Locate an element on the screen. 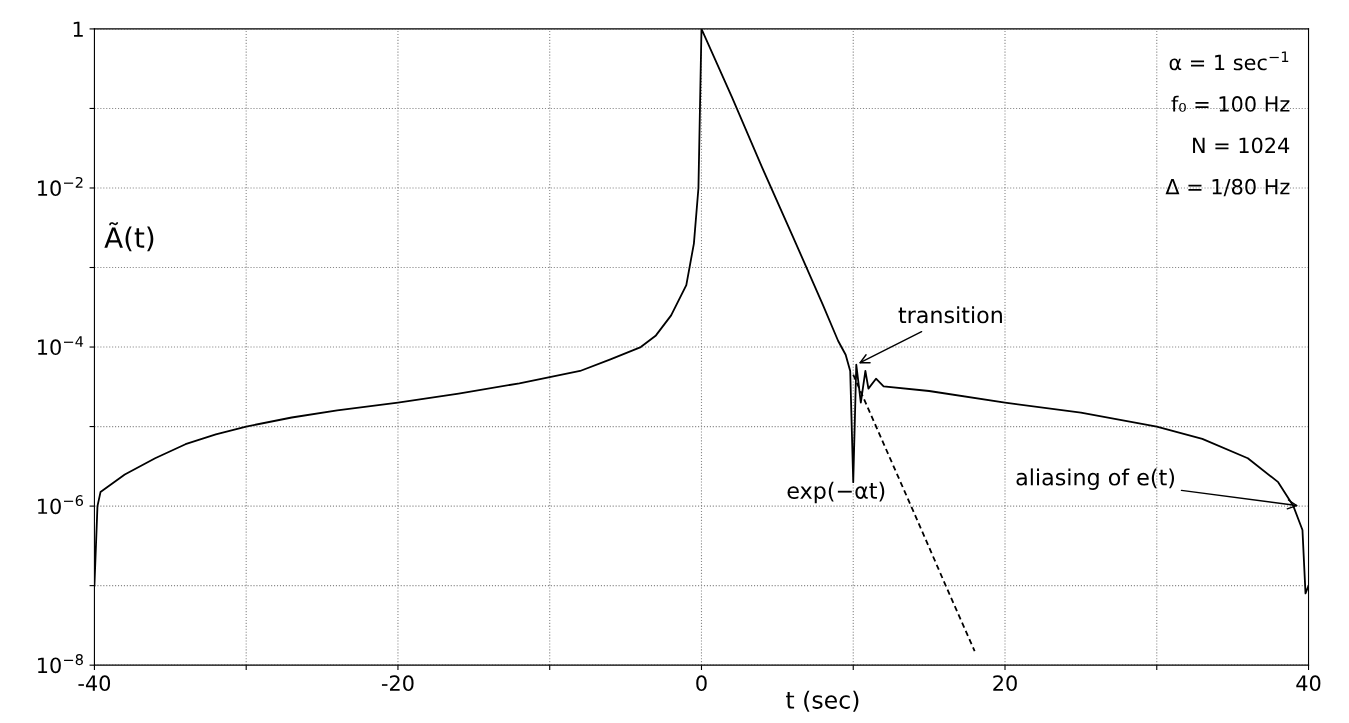  annotation: aliasing of e(t) is located at coordinates (1095, 479).